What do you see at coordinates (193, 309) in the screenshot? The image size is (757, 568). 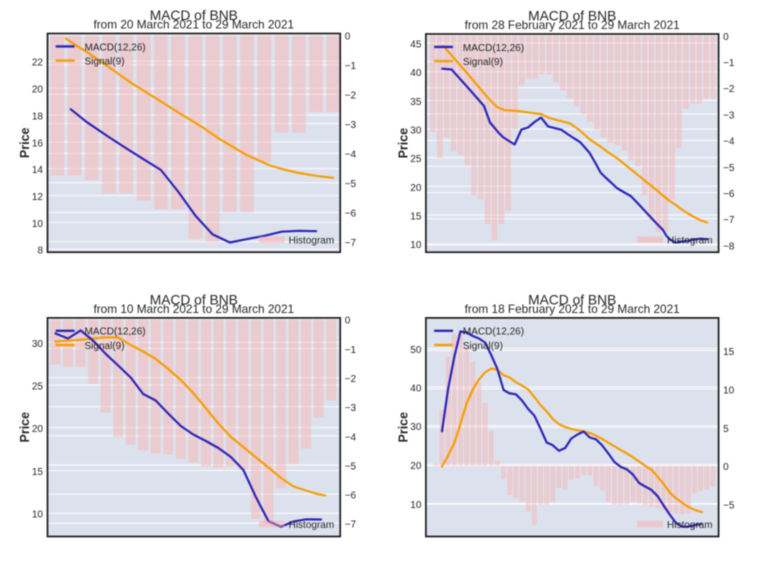 I see `svg-text:from 10 March 2021 to 29 March: from 10 March 2021 to 29 March 2021` at bounding box center [193, 309].